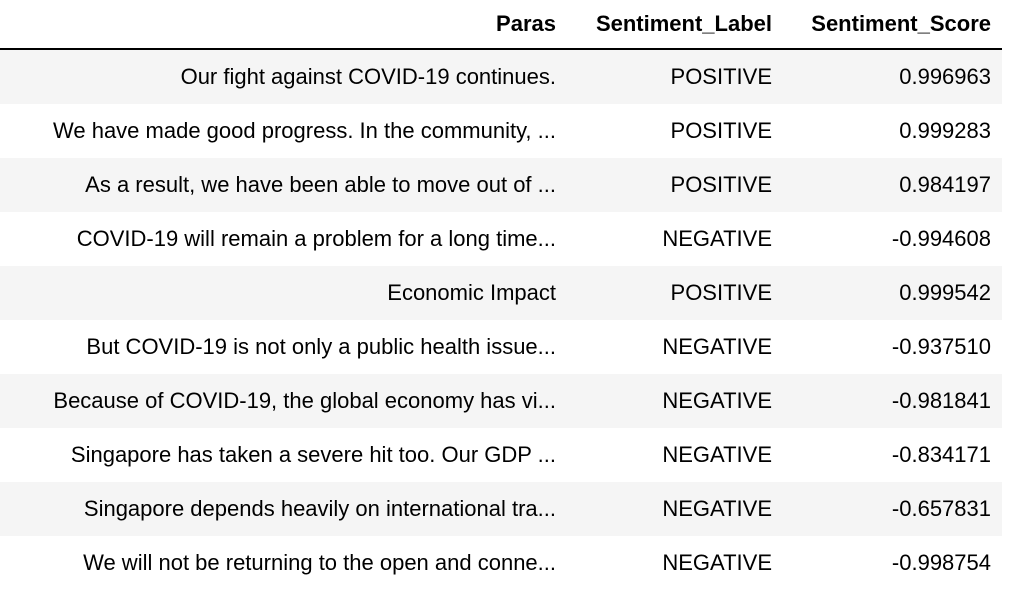 This screenshot has height=595, width=1022. I want to click on cell-sentiment-score: -0.981841, so click(941, 400).